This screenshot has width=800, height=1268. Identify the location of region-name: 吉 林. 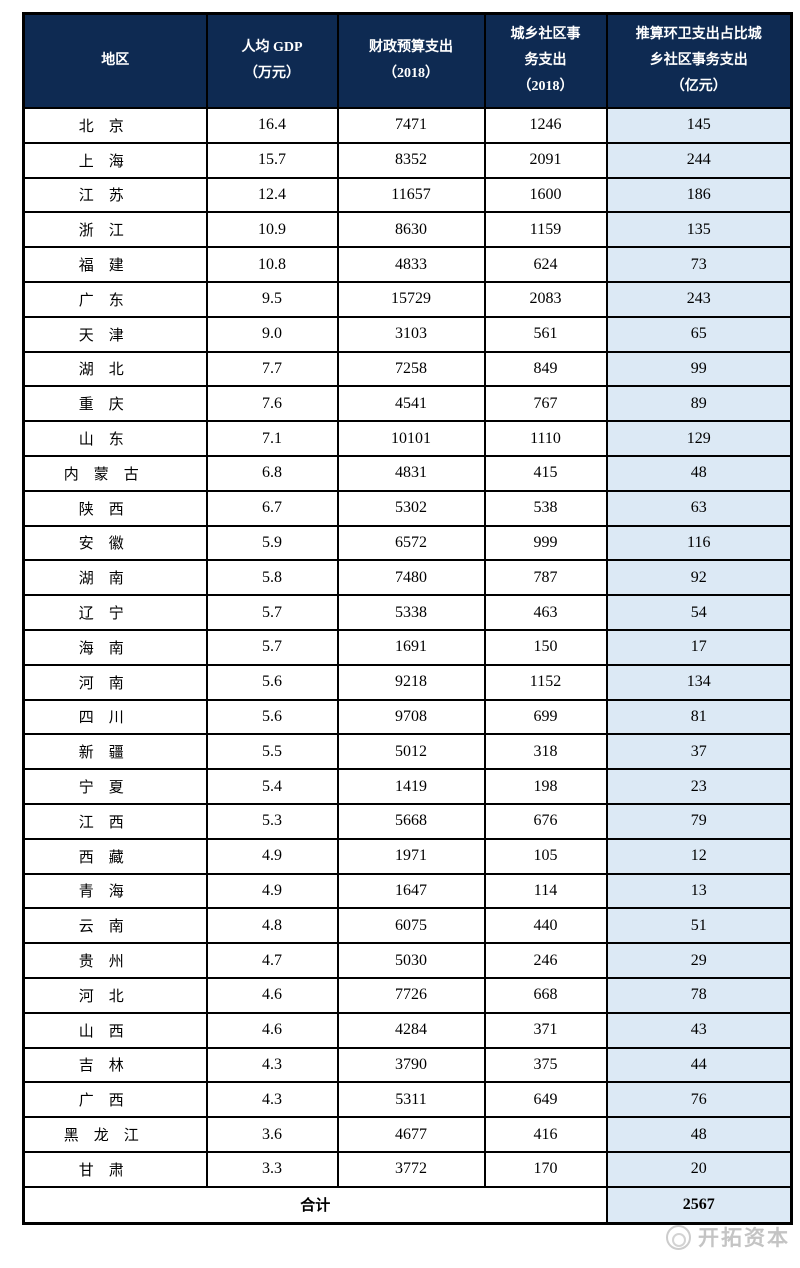
(101, 1066).